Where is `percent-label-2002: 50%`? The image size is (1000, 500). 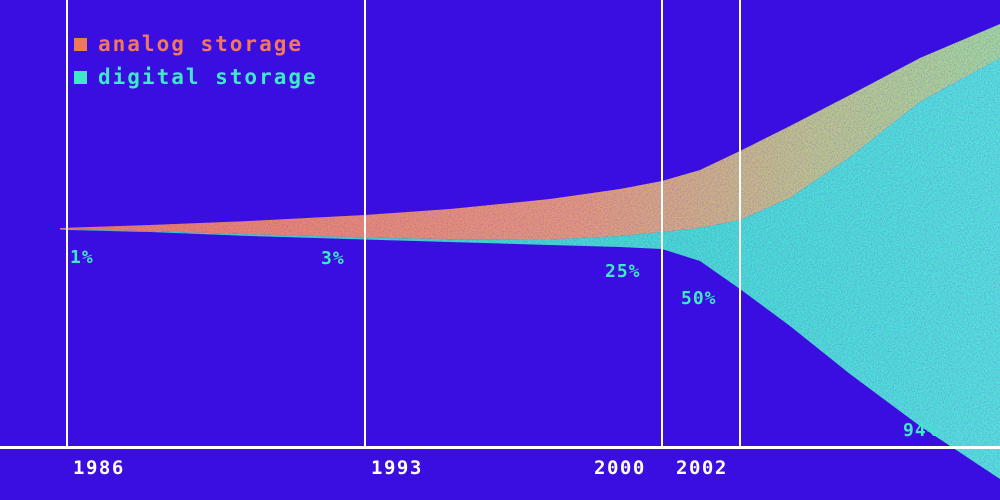
percent-label-2002: 50% is located at coordinates (699, 298).